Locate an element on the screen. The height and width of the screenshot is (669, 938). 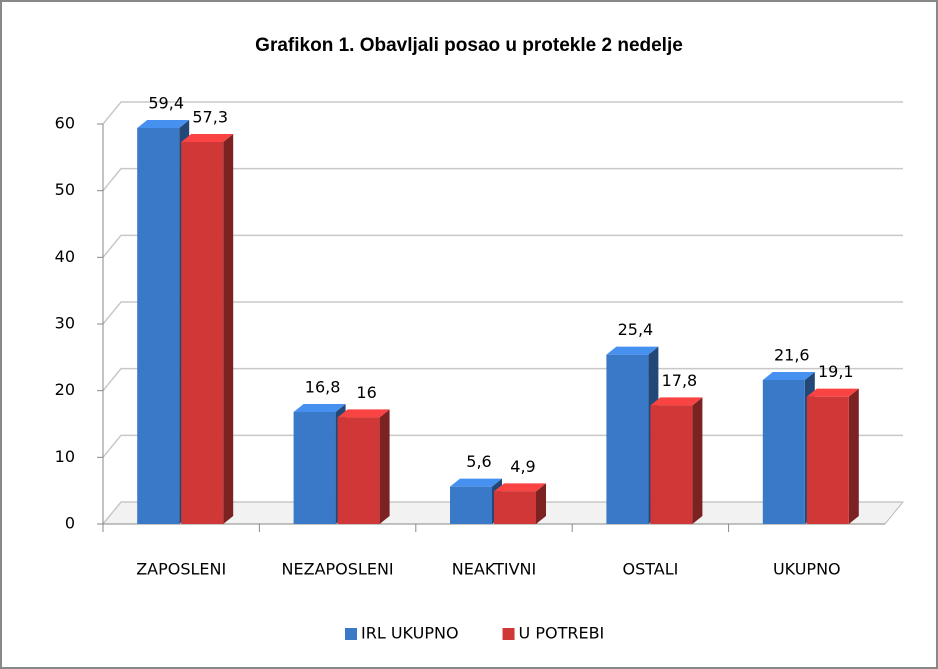
x-tick-label: ZAPOSLENI is located at coordinates (181, 569).